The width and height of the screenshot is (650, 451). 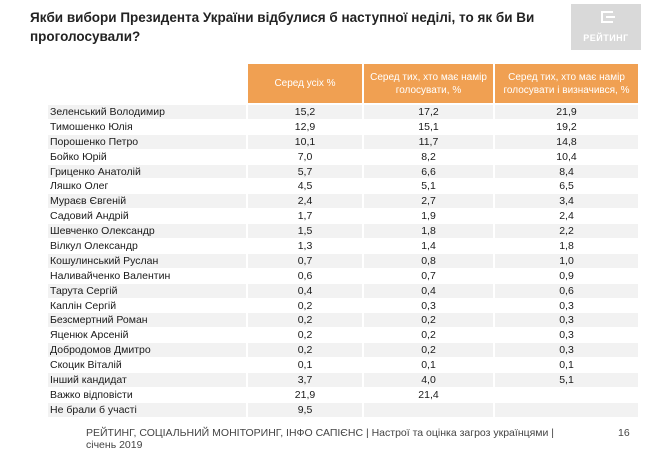 I want to click on table-row: Садовий Андрій 1,7 1,9 2,4, so click(x=343, y=216).